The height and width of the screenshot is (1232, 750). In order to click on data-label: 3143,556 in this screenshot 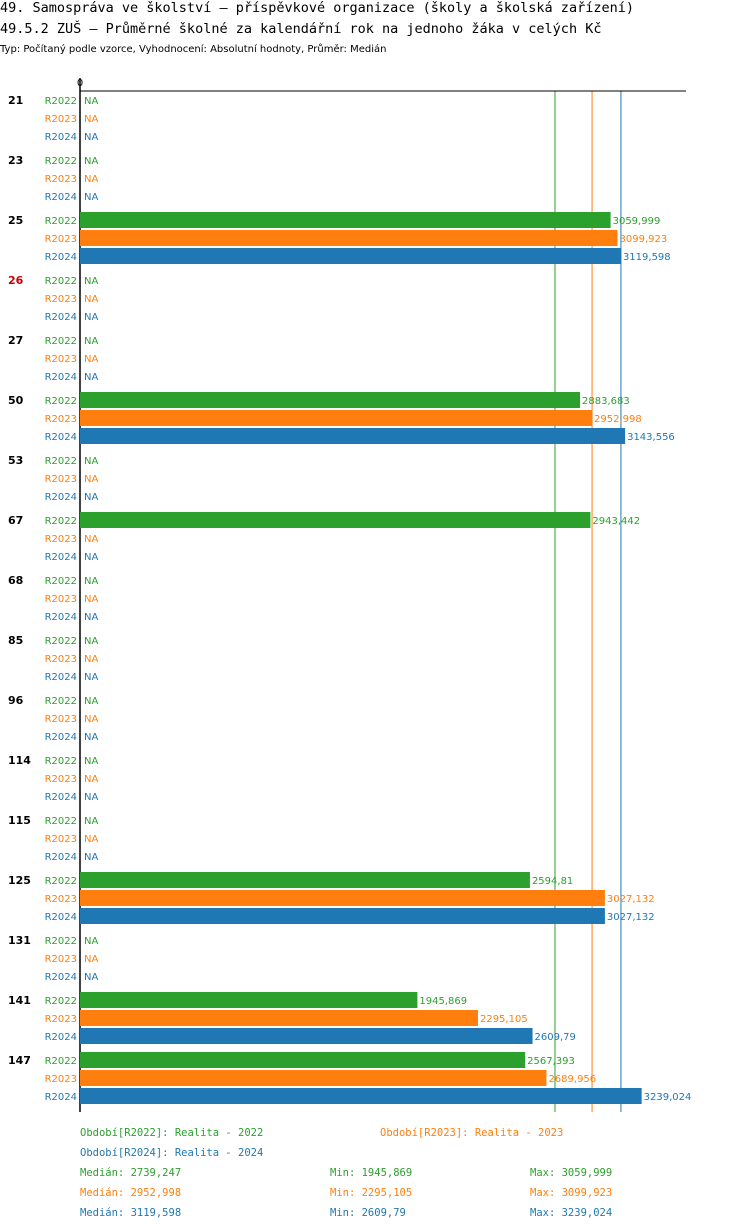, I will do `click(651, 437)`.